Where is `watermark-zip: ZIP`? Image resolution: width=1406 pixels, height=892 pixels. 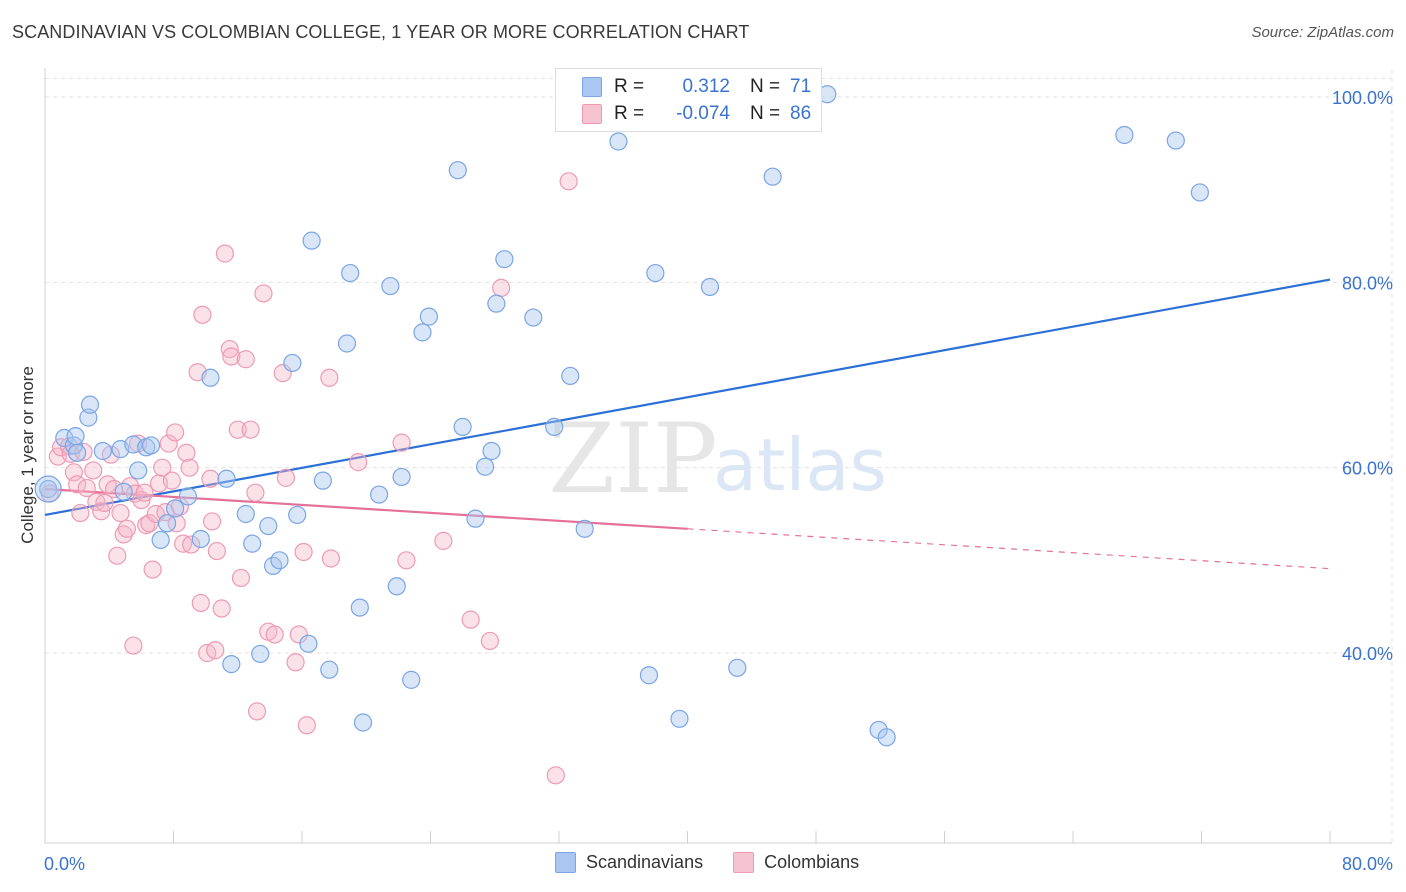 watermark-zip: ZIP is located at coordinates (632, 459).